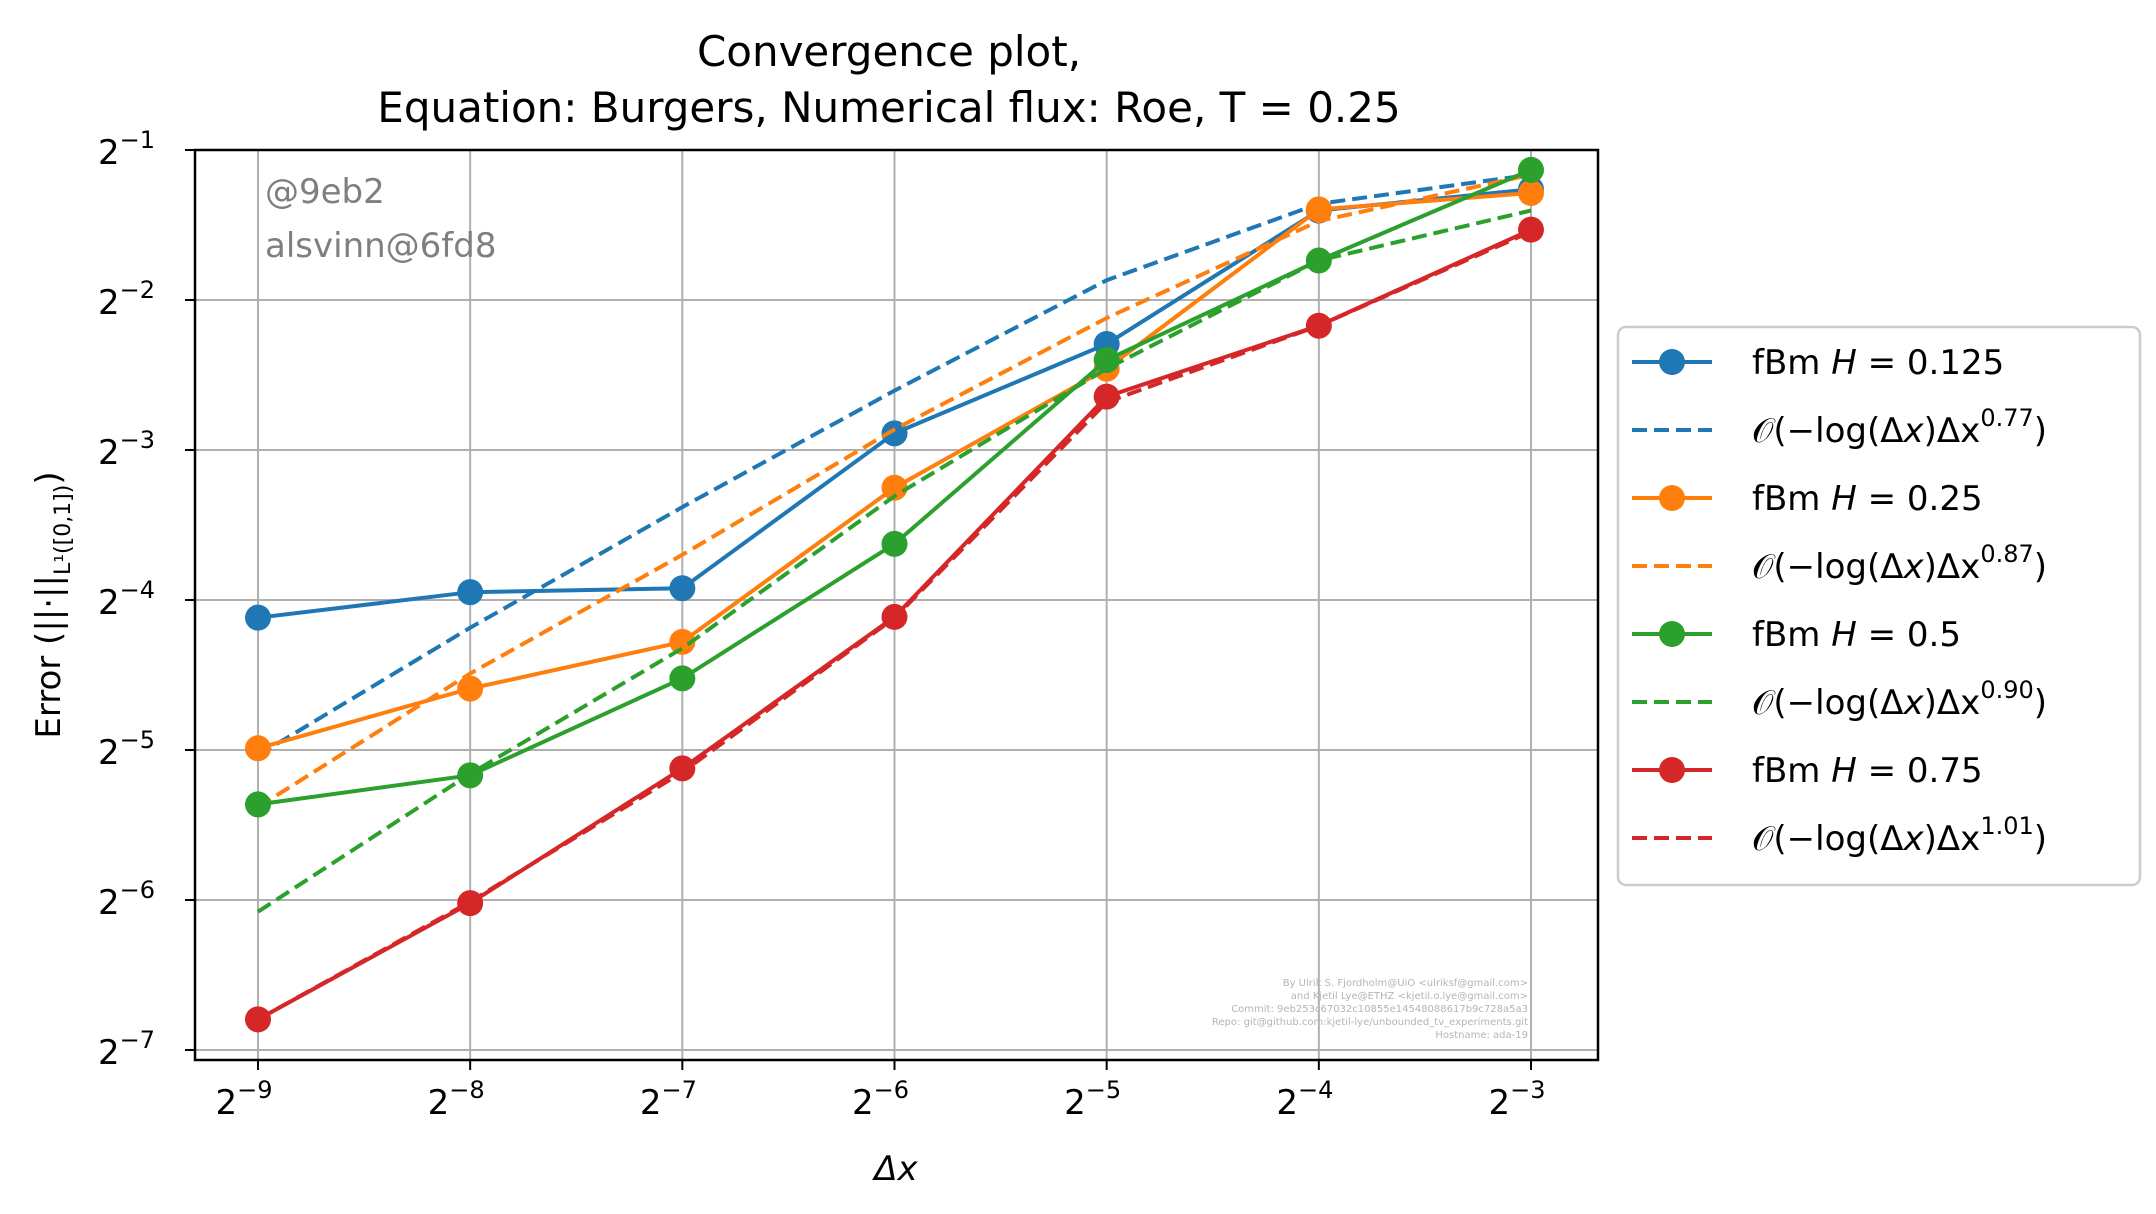 Image resolution: width=2156 pixels, height=1214 pixels. Describe the element at coordinates (1867, 771) in the screenshot. I see `legend-label: fBm H = 0.75` at that location.